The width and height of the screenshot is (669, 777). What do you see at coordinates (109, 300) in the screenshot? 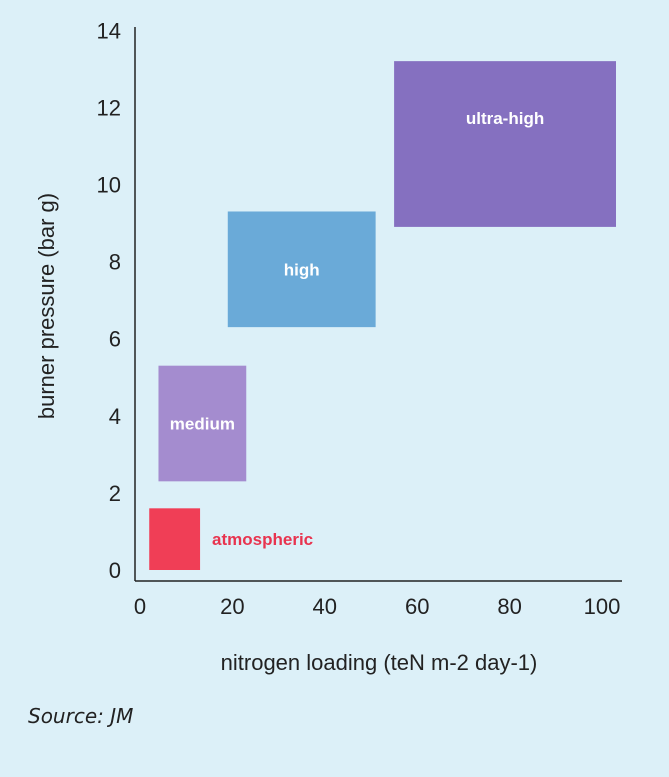
I see `y-ticks: 0 2 4 6 8 10 12 14` at bounding box center [109, 300].